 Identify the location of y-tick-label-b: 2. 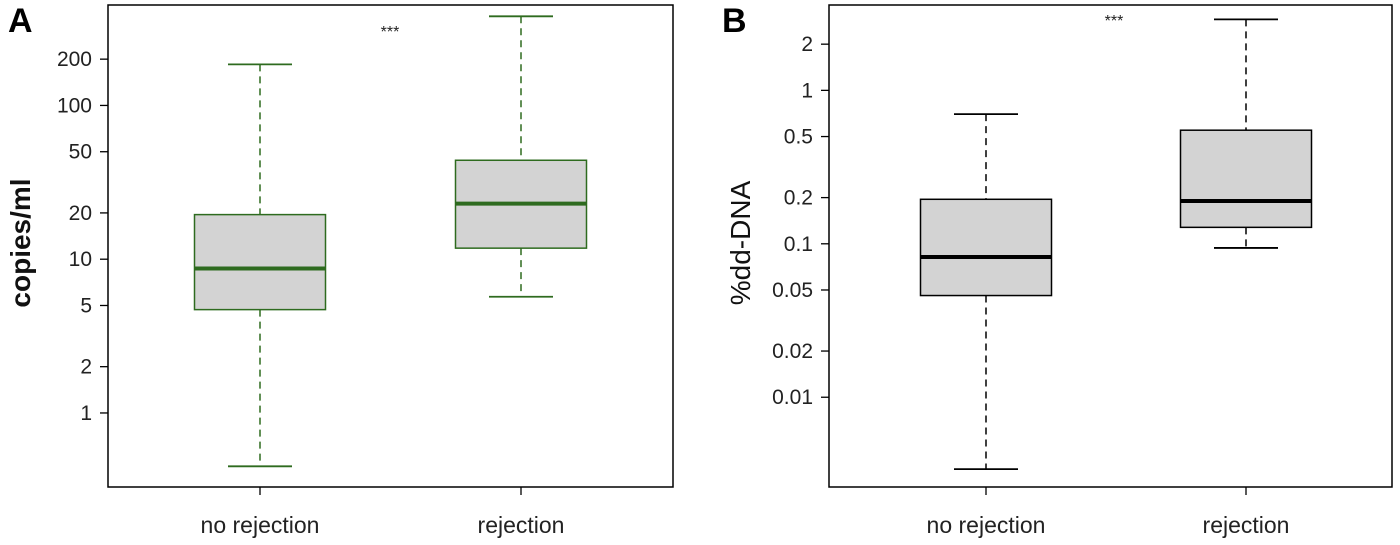
(807, 44).